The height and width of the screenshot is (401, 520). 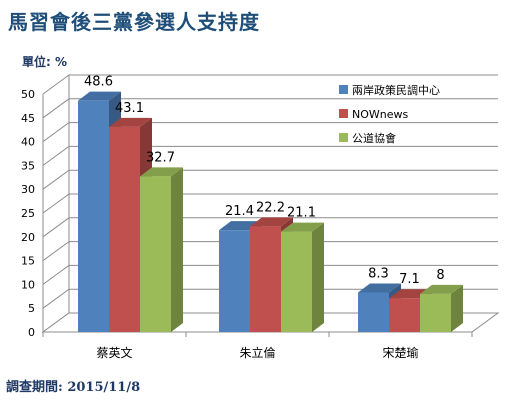 What do you see at coordinates (257, 352) in the screenshot?
I see `category-label: 朱立倫` at bounding box center [257, 352].